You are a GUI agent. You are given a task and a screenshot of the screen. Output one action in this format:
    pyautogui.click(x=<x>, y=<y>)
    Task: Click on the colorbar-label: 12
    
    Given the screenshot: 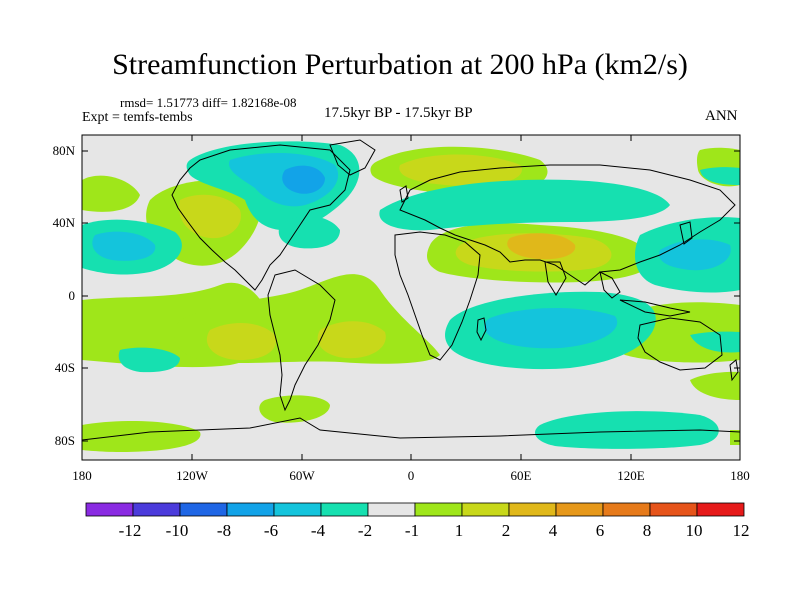 What is the action you would take?
    pyautogui.click(x=741, y=530)
    